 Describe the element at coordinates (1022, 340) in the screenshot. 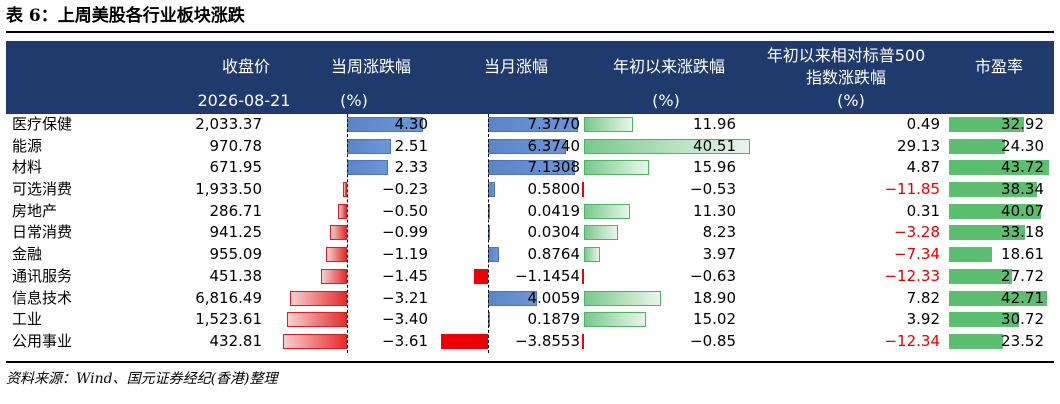

I see `row-pe: 23.52` at that location.